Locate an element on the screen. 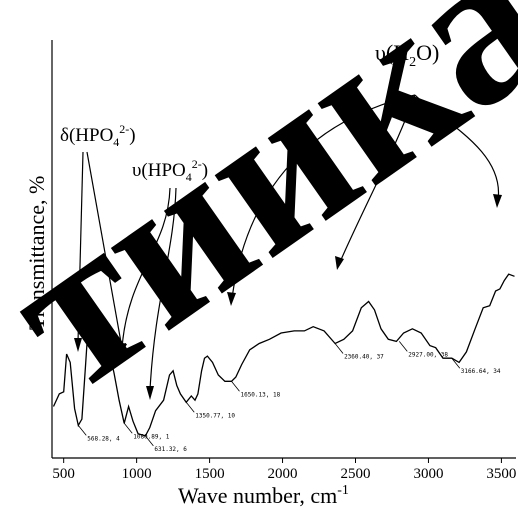 The image size is (518, 513). x-tick-label: 3000 is located at coordinates (428, 474).